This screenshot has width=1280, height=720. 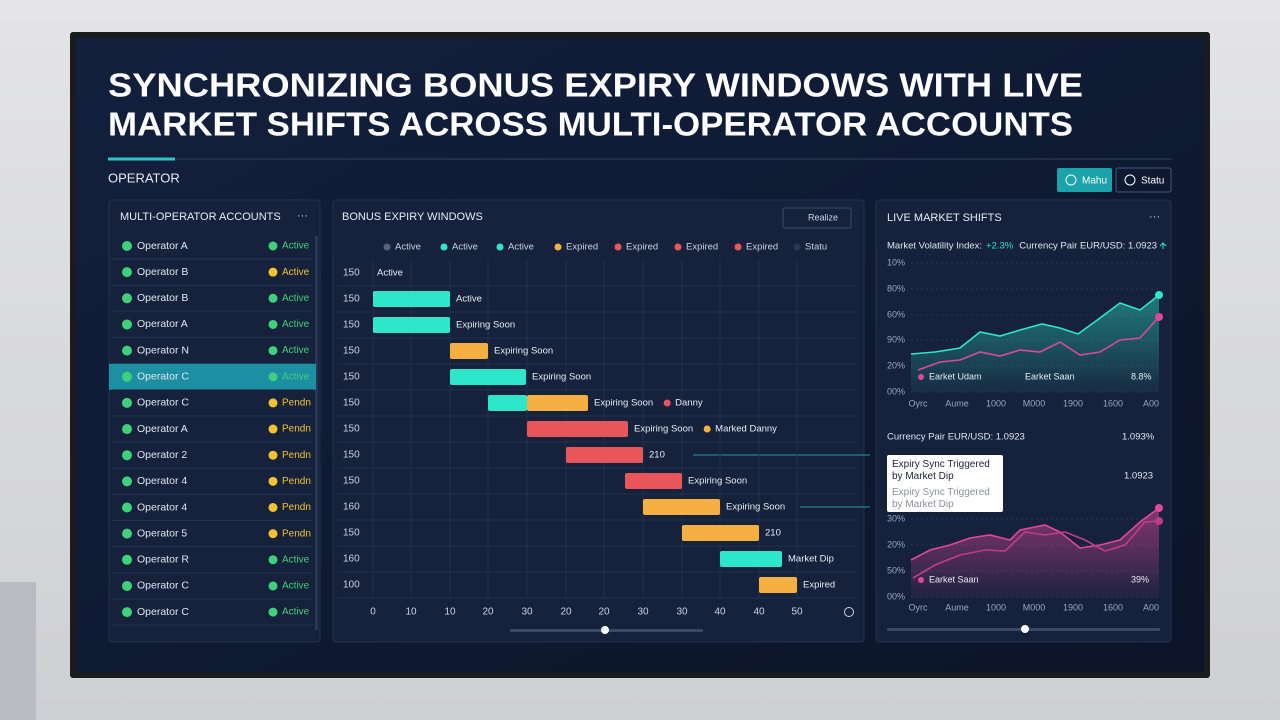 I want to click on list-scrollbar, so click(x=316, y=433).